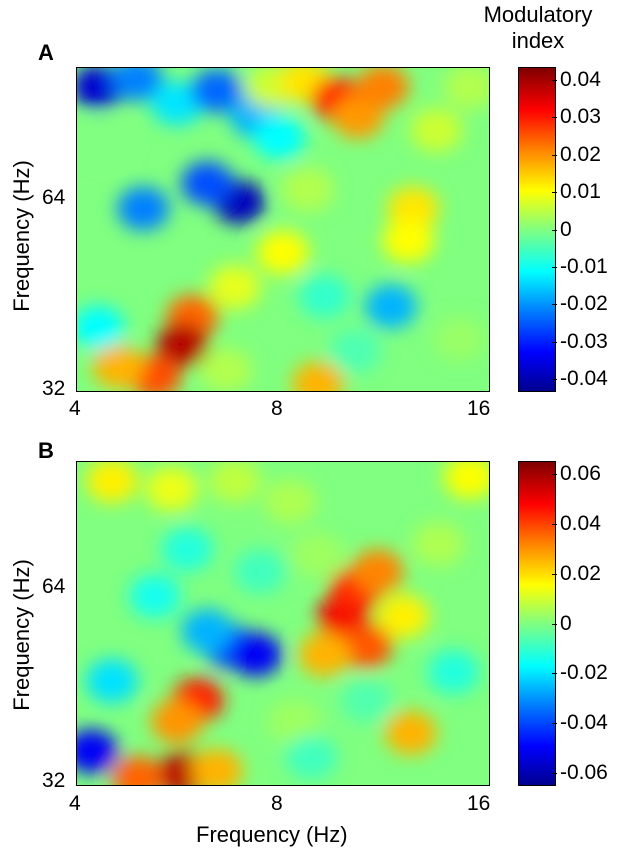  I want to click on panel-b-xtick-8: 8, so click(277, 803).